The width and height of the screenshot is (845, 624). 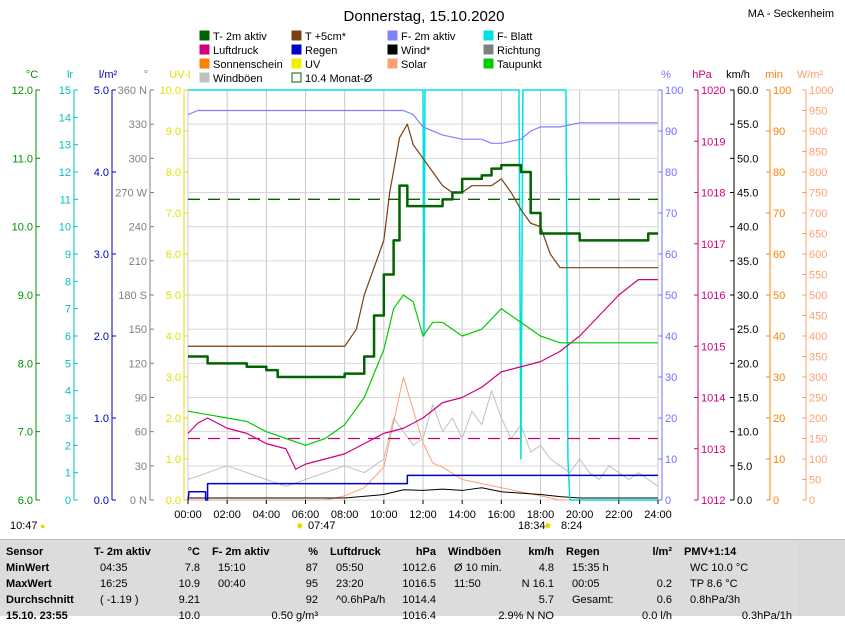 What do you see at coordinates (24, 526) in the screenshot?
I see `moonset-label: 10:47` at bounding box center [24, 526].